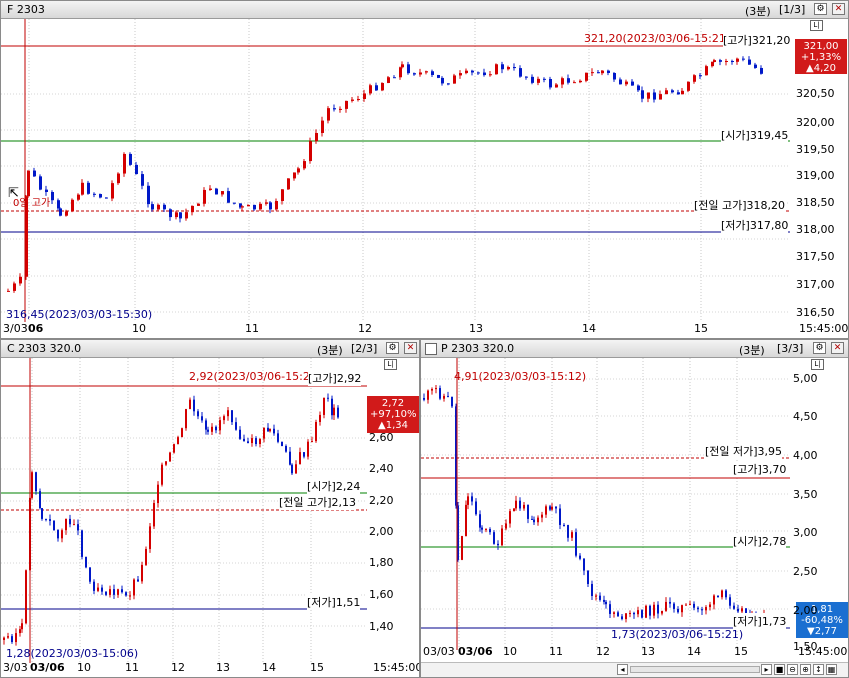  What do you see at coordinates (805, 494) in the screenshot?
I see `y-tick-label: 3,50` at bounding box center [805, 494].